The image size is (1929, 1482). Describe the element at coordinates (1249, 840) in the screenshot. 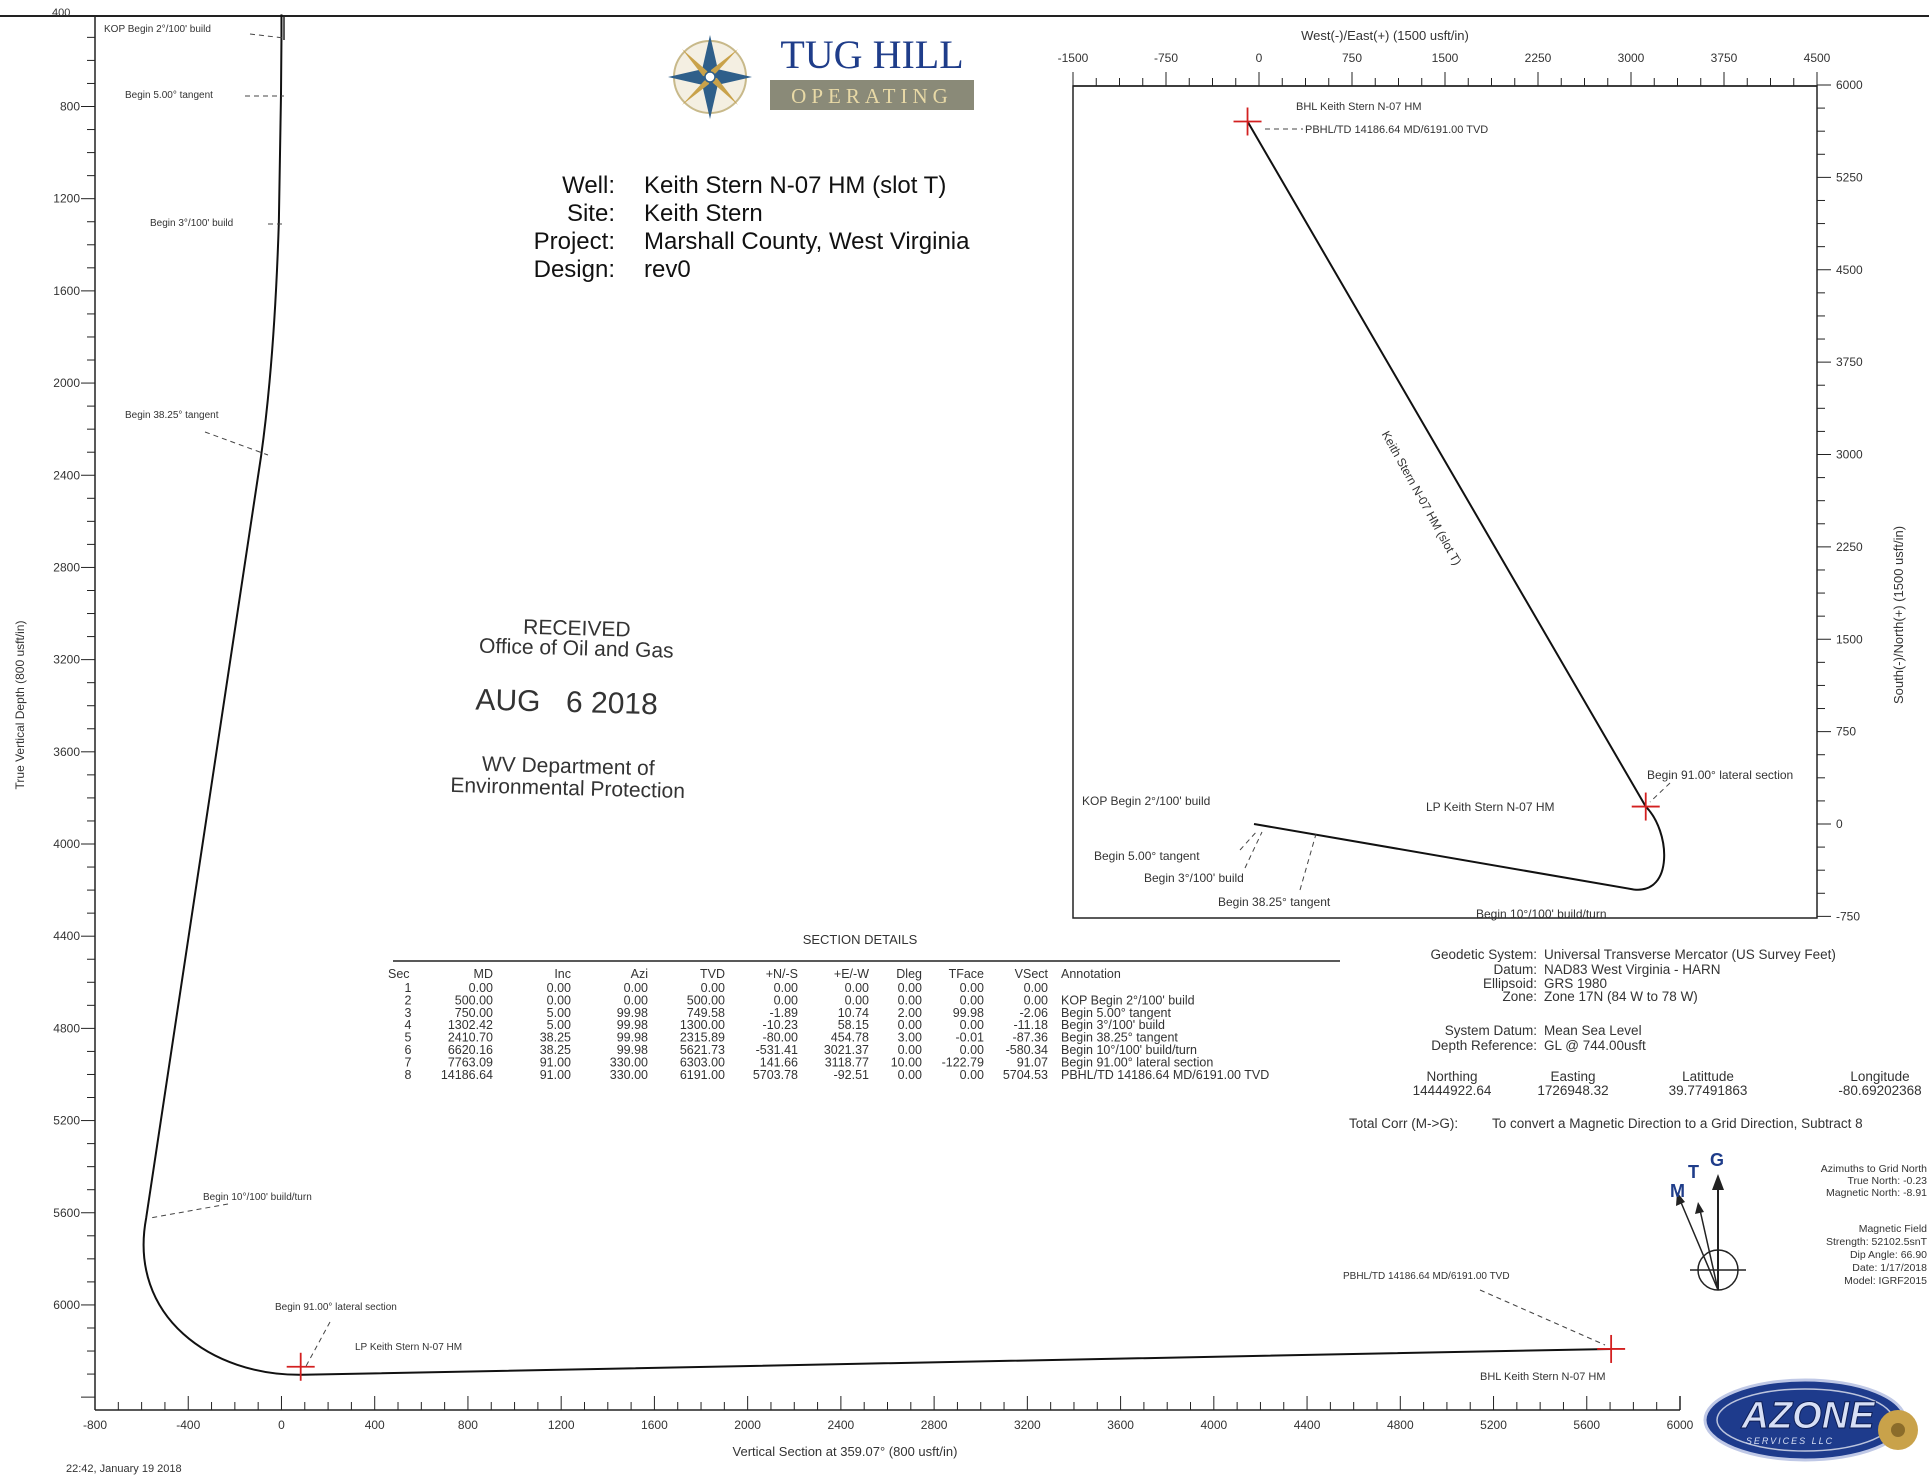

I see `pv-ann-tangent5-leader` at that location.